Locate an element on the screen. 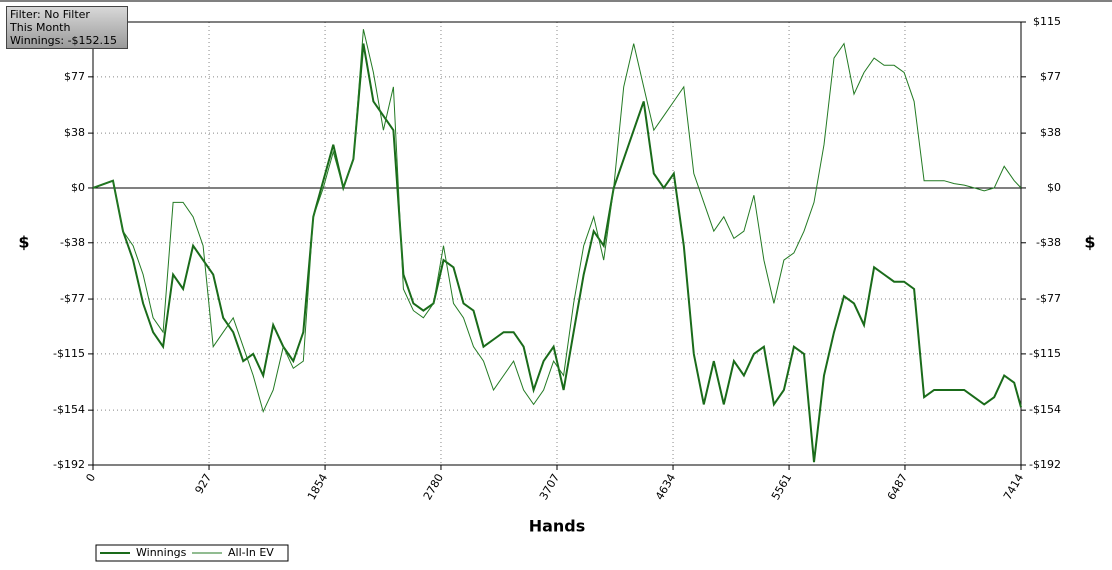 The height and width of the screenshot is (570, 1112). y-tick-label: -$77 is located at coordinates (72, 298).